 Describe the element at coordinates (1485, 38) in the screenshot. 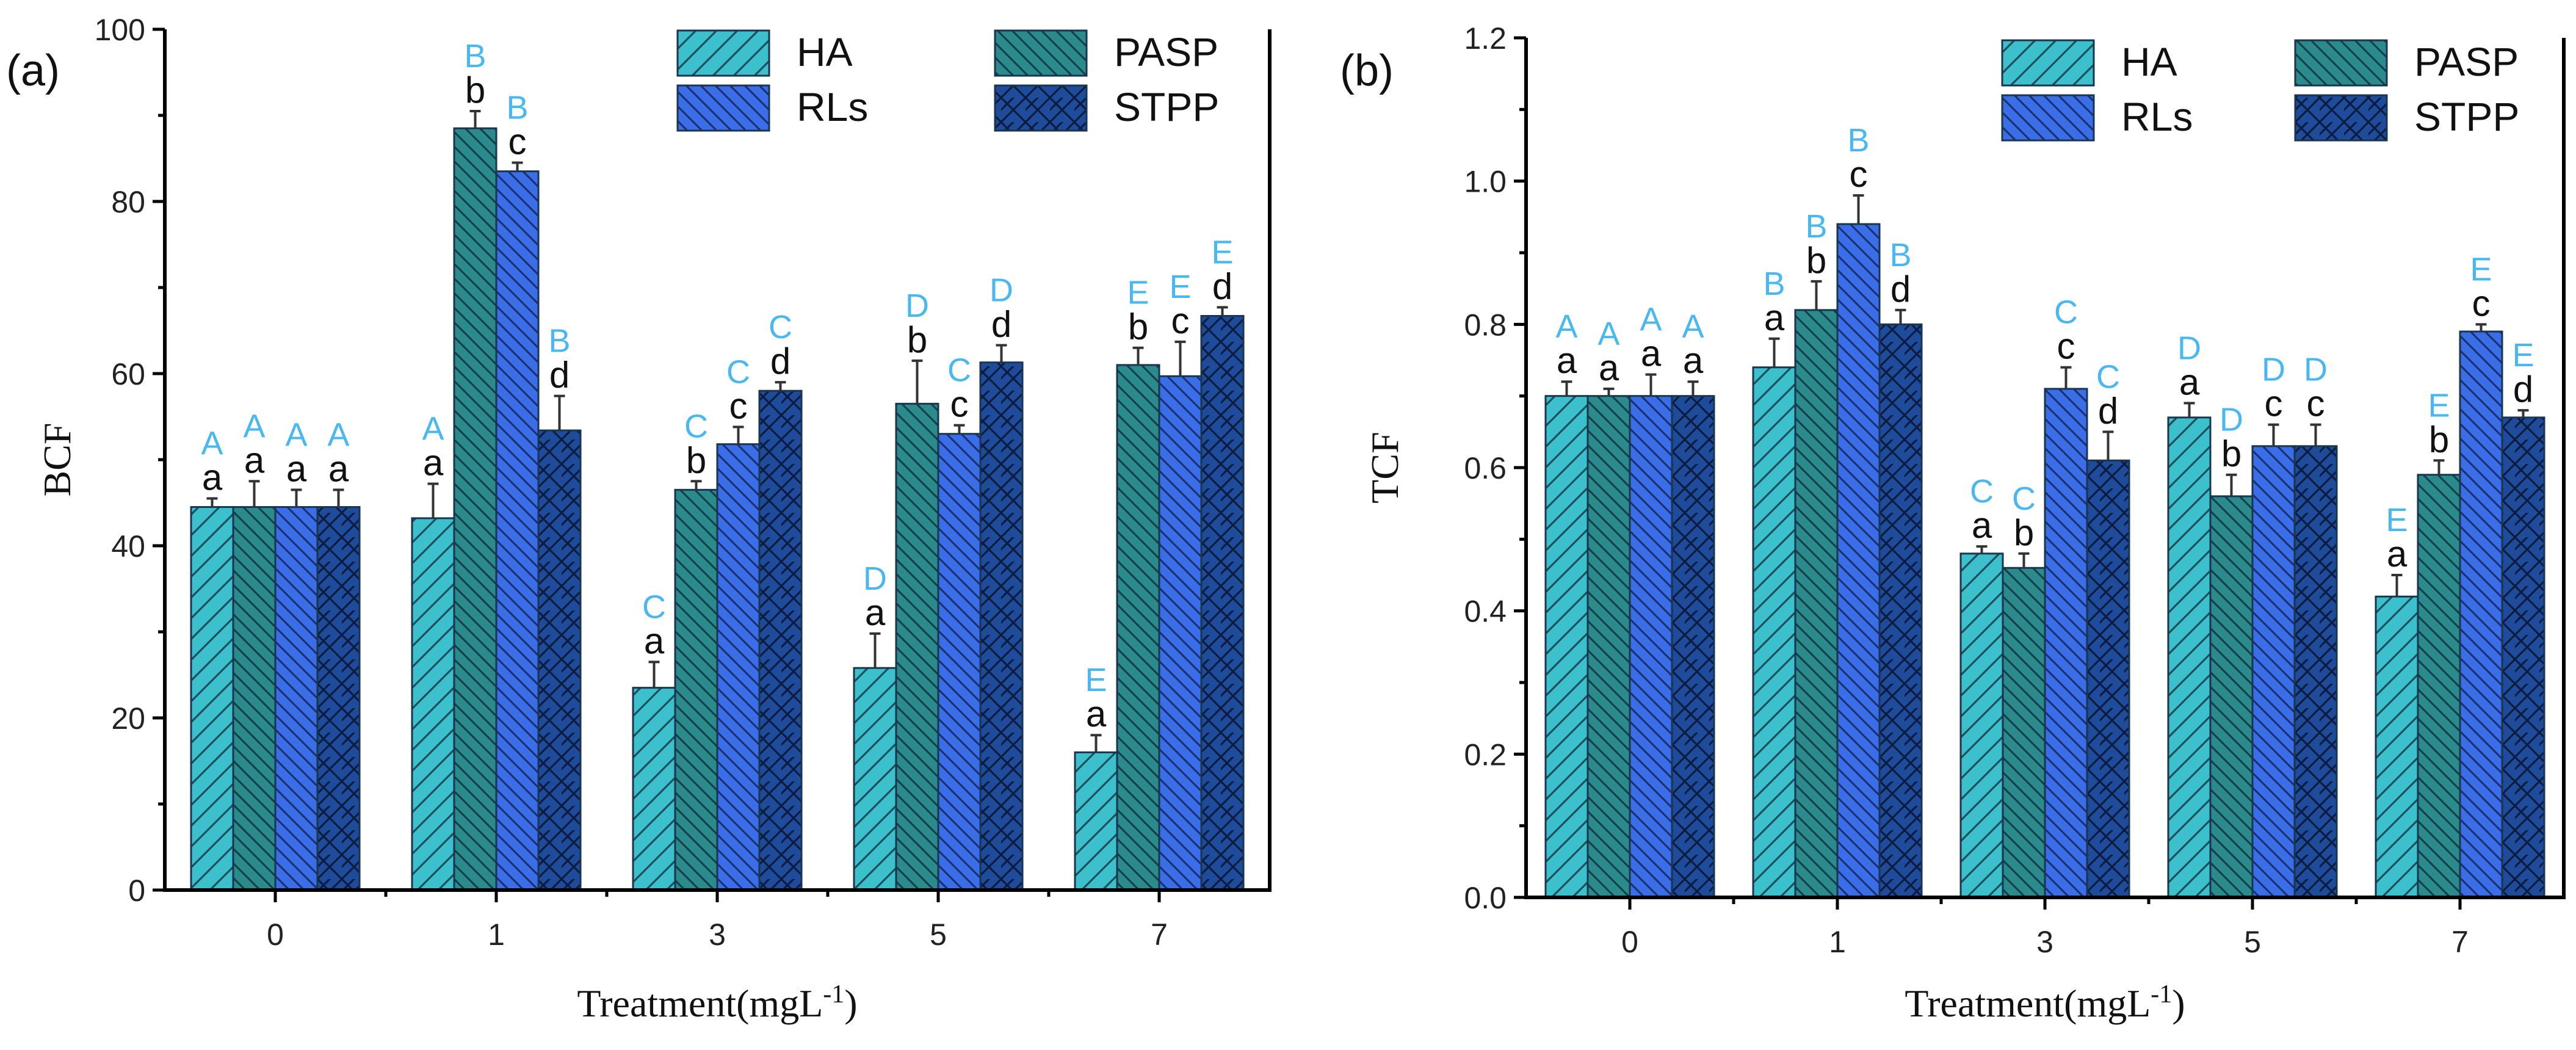

I see `y-tick-label: 1.2` at that location.